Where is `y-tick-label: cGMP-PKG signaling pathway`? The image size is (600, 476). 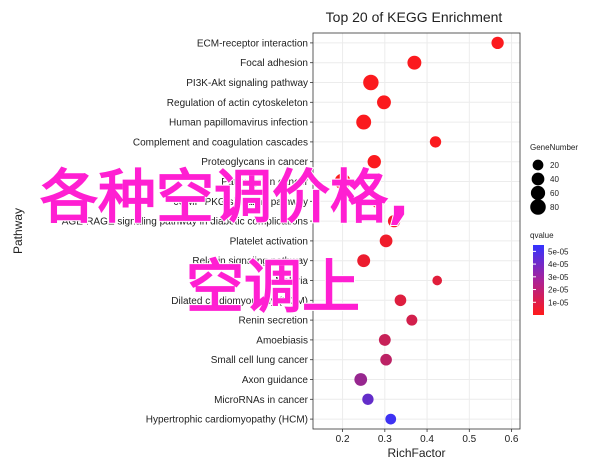
y-tick-label: cGMP-PKG signaling pathway is located at coordinates (240, 202).